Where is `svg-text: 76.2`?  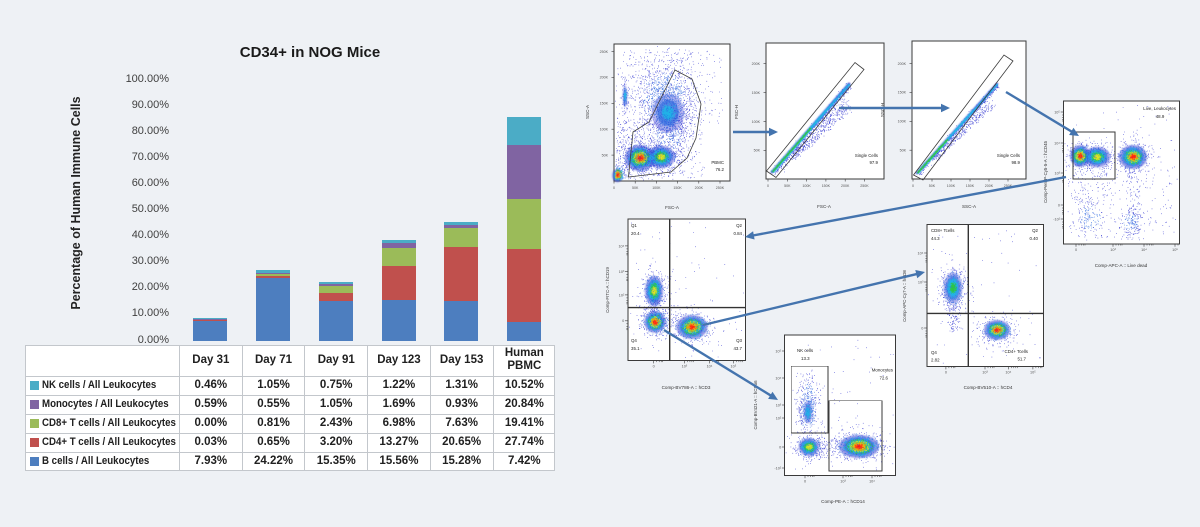 svg-text: 76.2 is located at coordinates (719, 169).